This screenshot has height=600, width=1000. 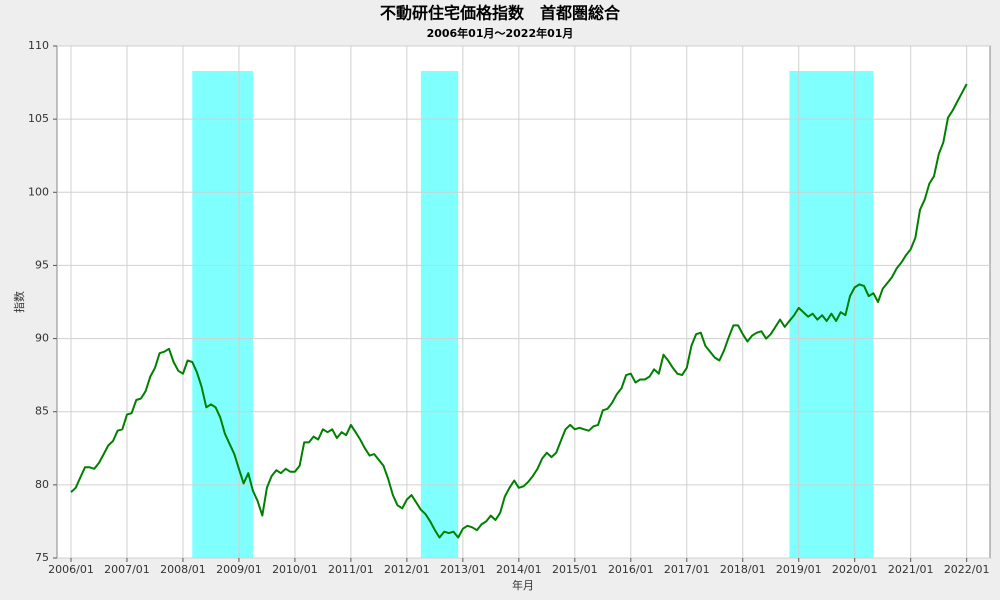 I want to click on y-tick-label: 95, so click(x=42, y=264).